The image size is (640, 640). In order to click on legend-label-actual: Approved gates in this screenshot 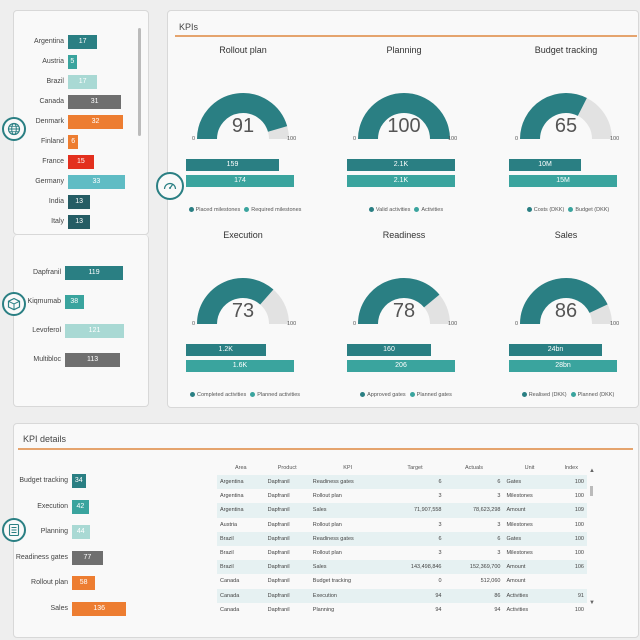, I will do `click(386, 395)`.